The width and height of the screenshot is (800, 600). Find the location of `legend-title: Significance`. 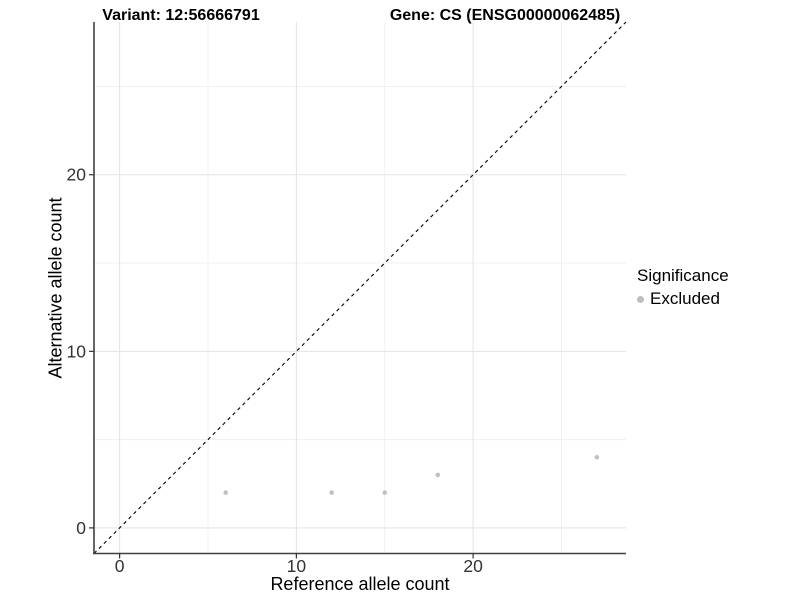

legend-title: Significance is located at coordinates (683, 275).